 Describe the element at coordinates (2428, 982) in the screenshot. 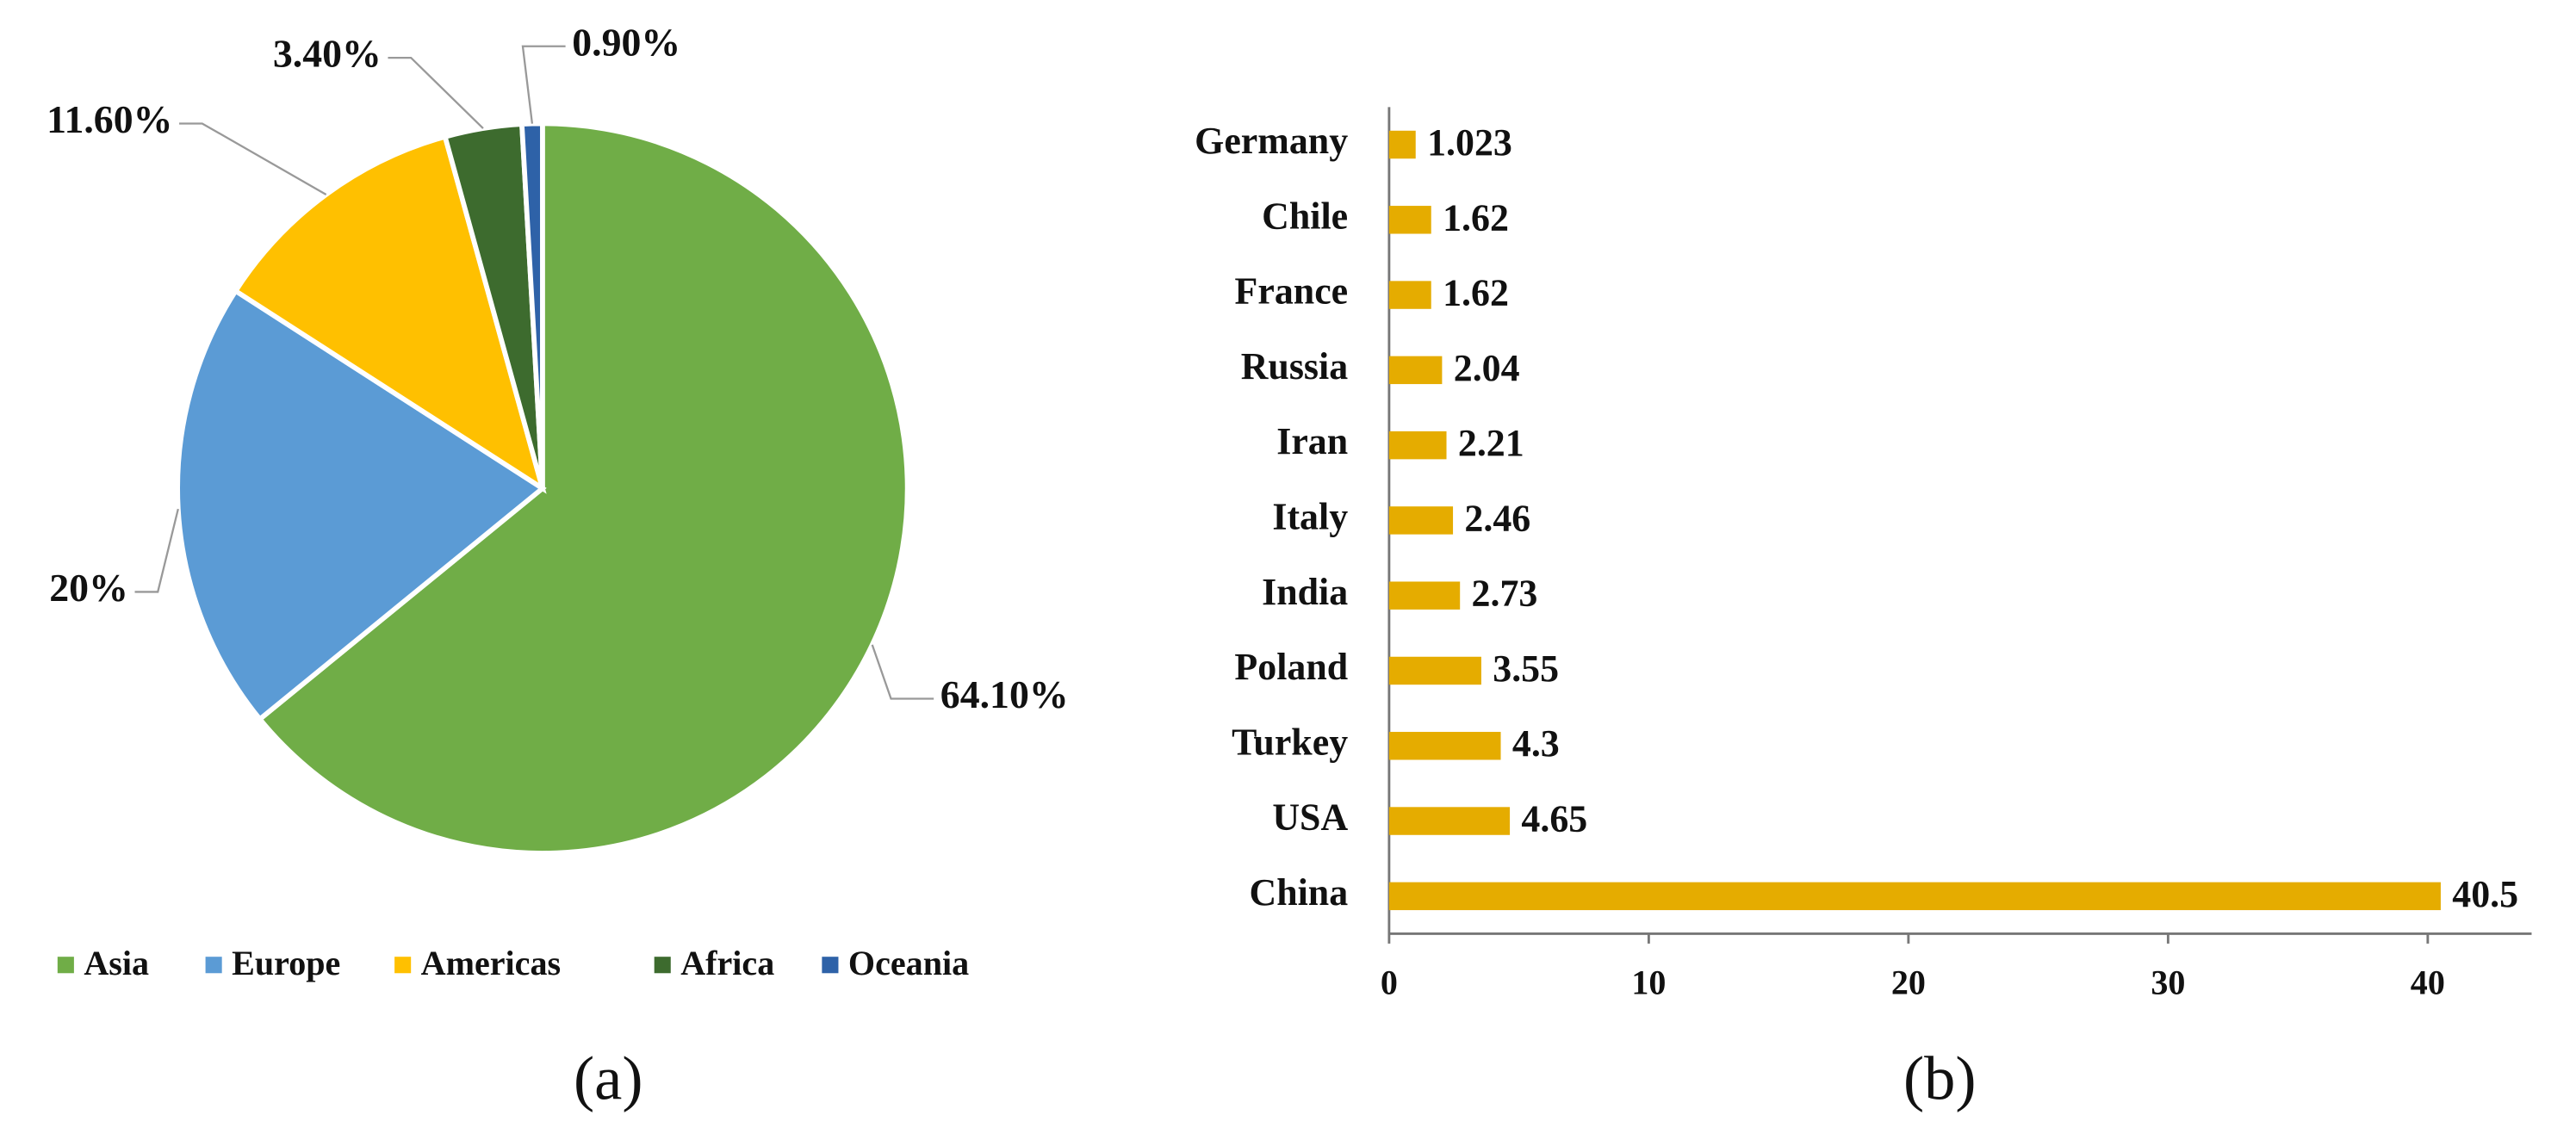

I see `x-tick-label: 40` at that location.